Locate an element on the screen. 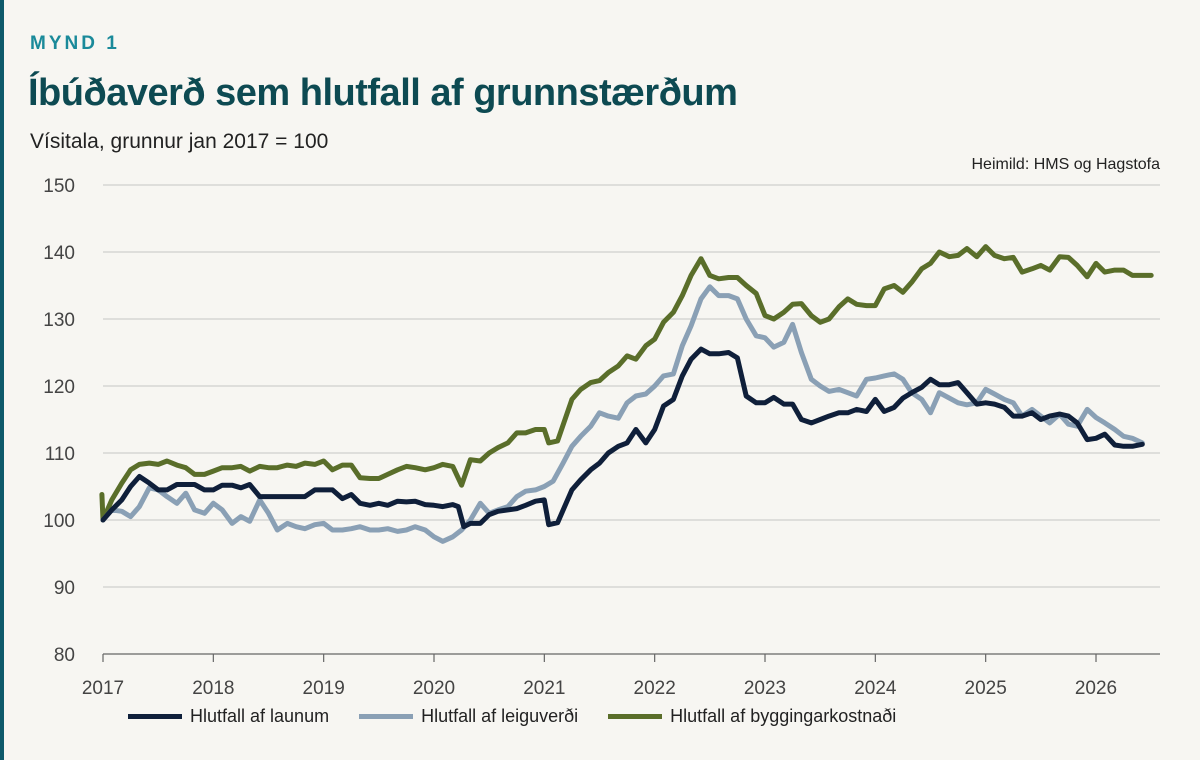 Image resolution: width=1200 pixels, height=760 pixels. y-axis-ticks: 80 90 100 110 120 130 140 150 is located at coordinates (59, 421).